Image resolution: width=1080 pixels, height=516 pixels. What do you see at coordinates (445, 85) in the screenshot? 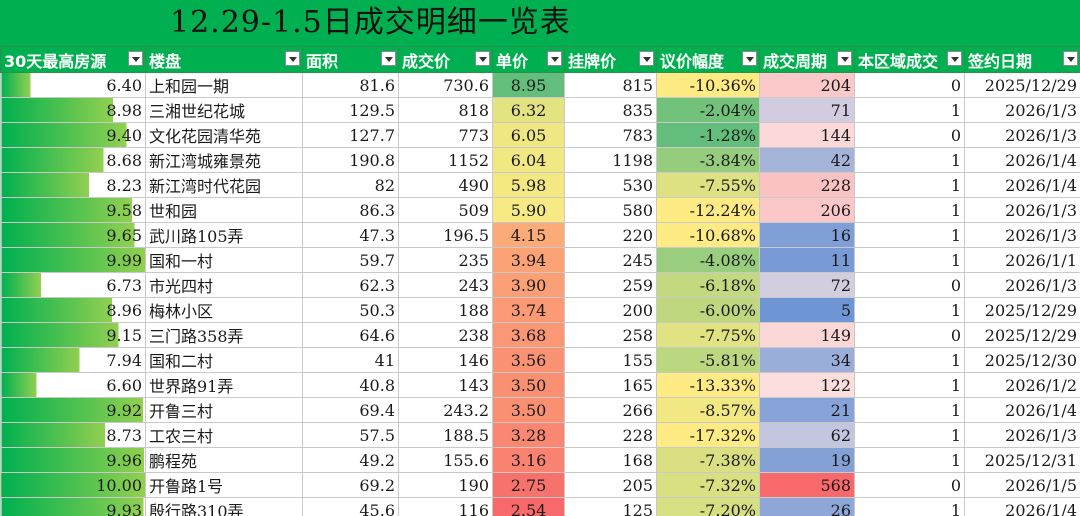
I see `cell-price: 730.6` at bounding box center [445, 85].